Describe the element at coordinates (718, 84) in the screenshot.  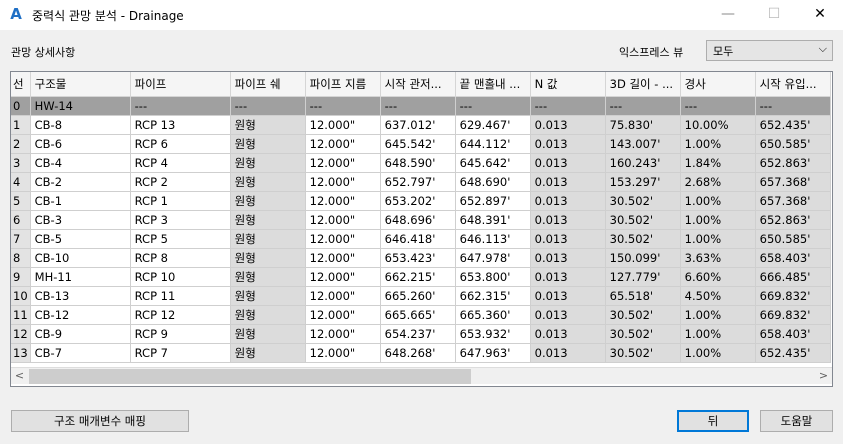
I see `column-header: 경사` at that location.